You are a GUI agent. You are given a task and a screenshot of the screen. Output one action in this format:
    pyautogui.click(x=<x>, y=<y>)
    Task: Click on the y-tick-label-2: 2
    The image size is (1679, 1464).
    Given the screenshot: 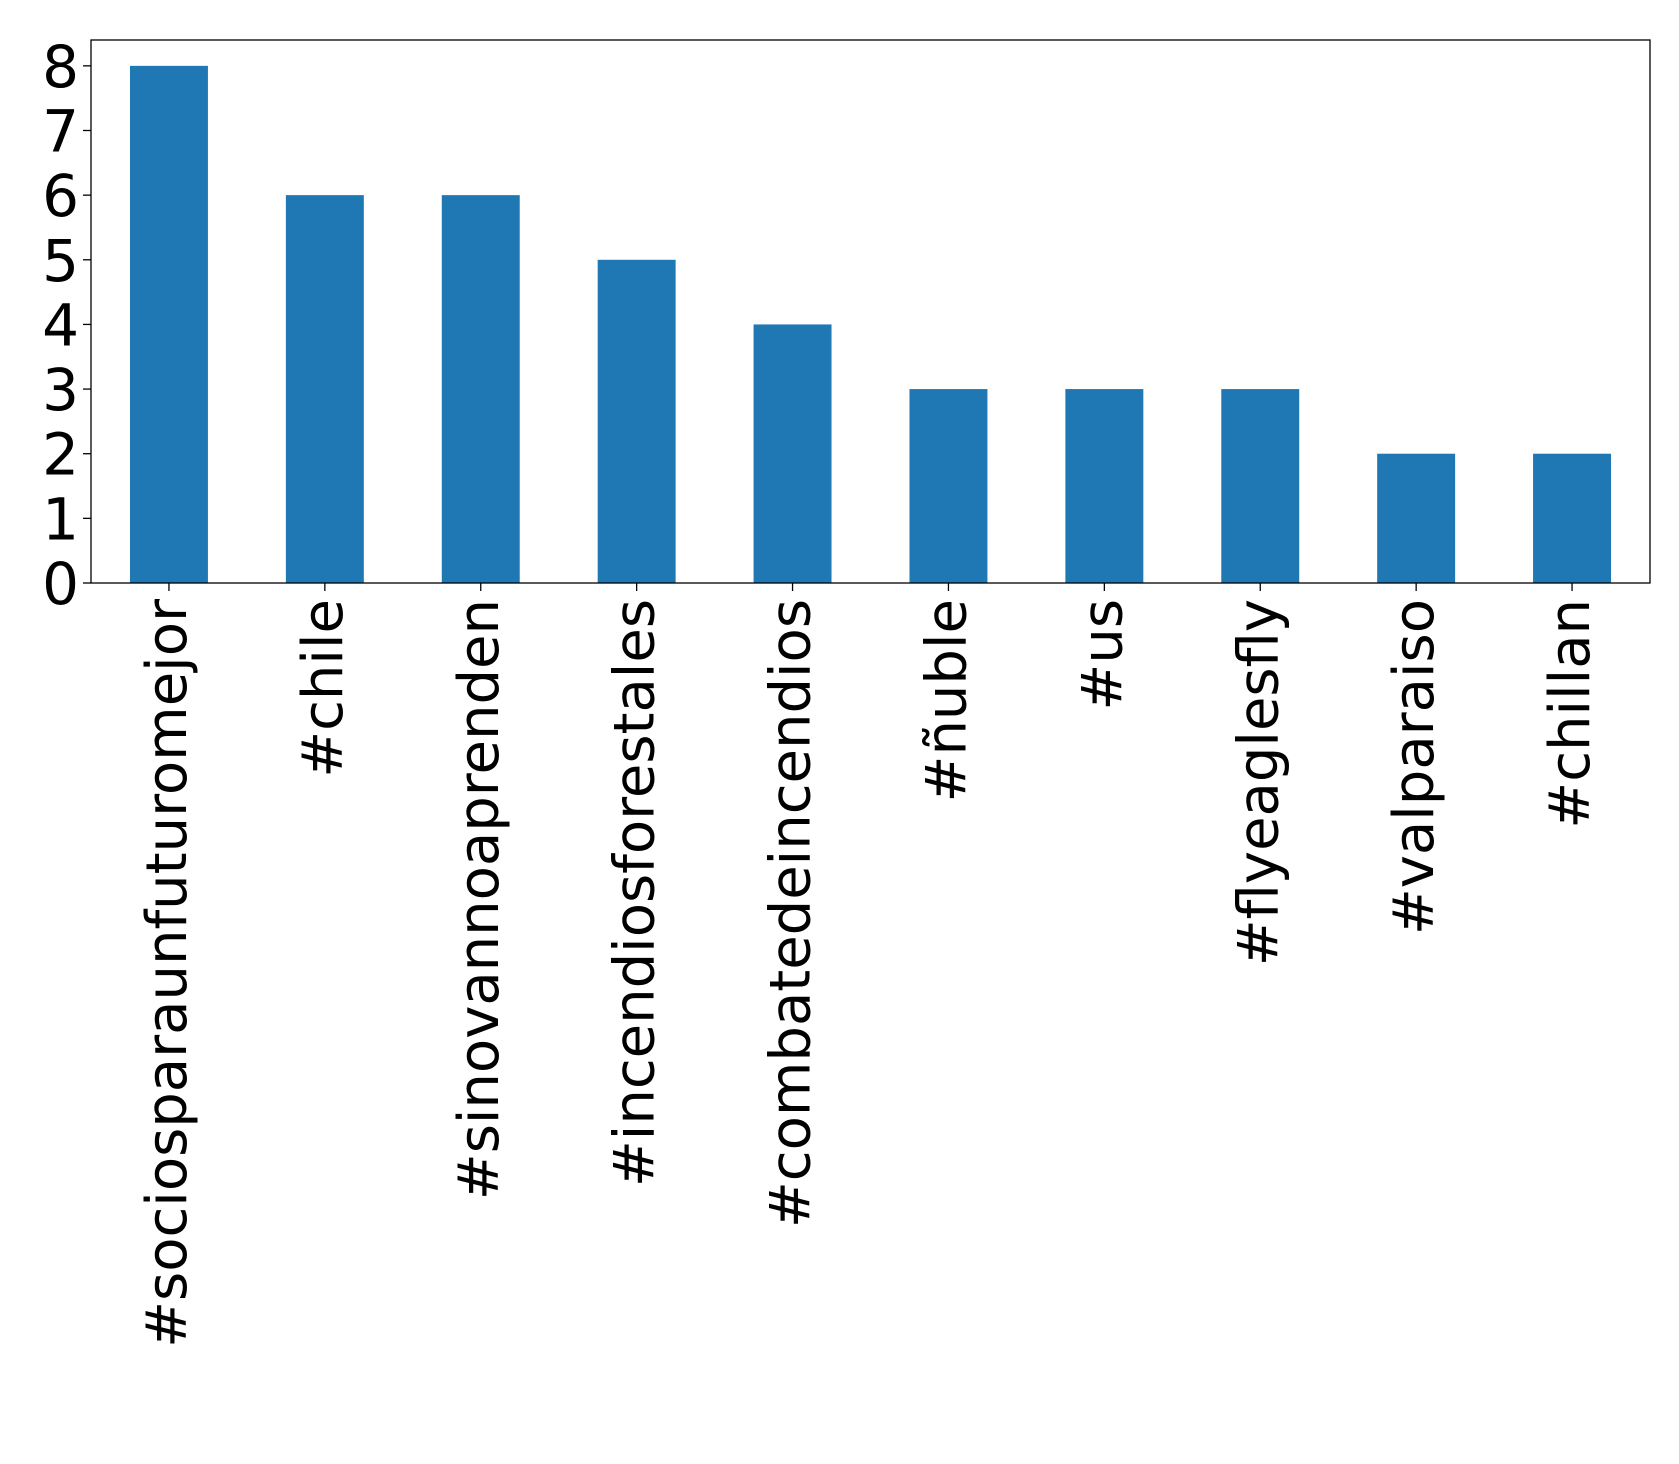 What is the action you would take?
    pyautogui.click(x=60, y=455)
    